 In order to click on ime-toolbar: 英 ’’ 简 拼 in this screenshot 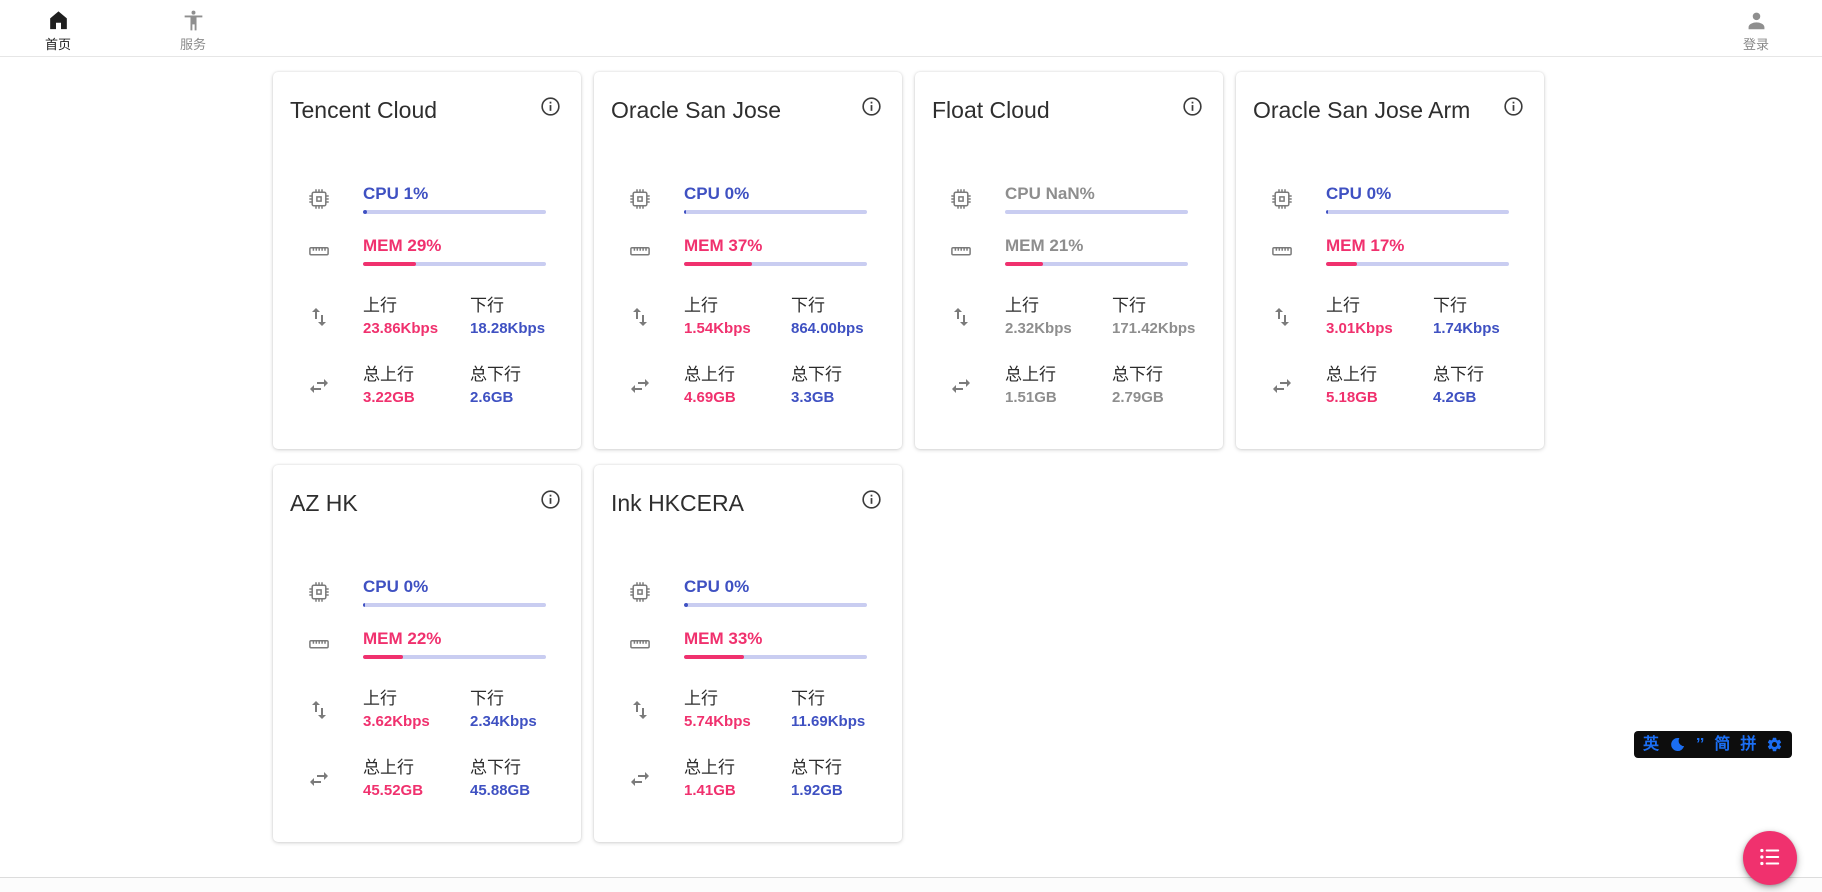, I will do `click(1713, 744)`.